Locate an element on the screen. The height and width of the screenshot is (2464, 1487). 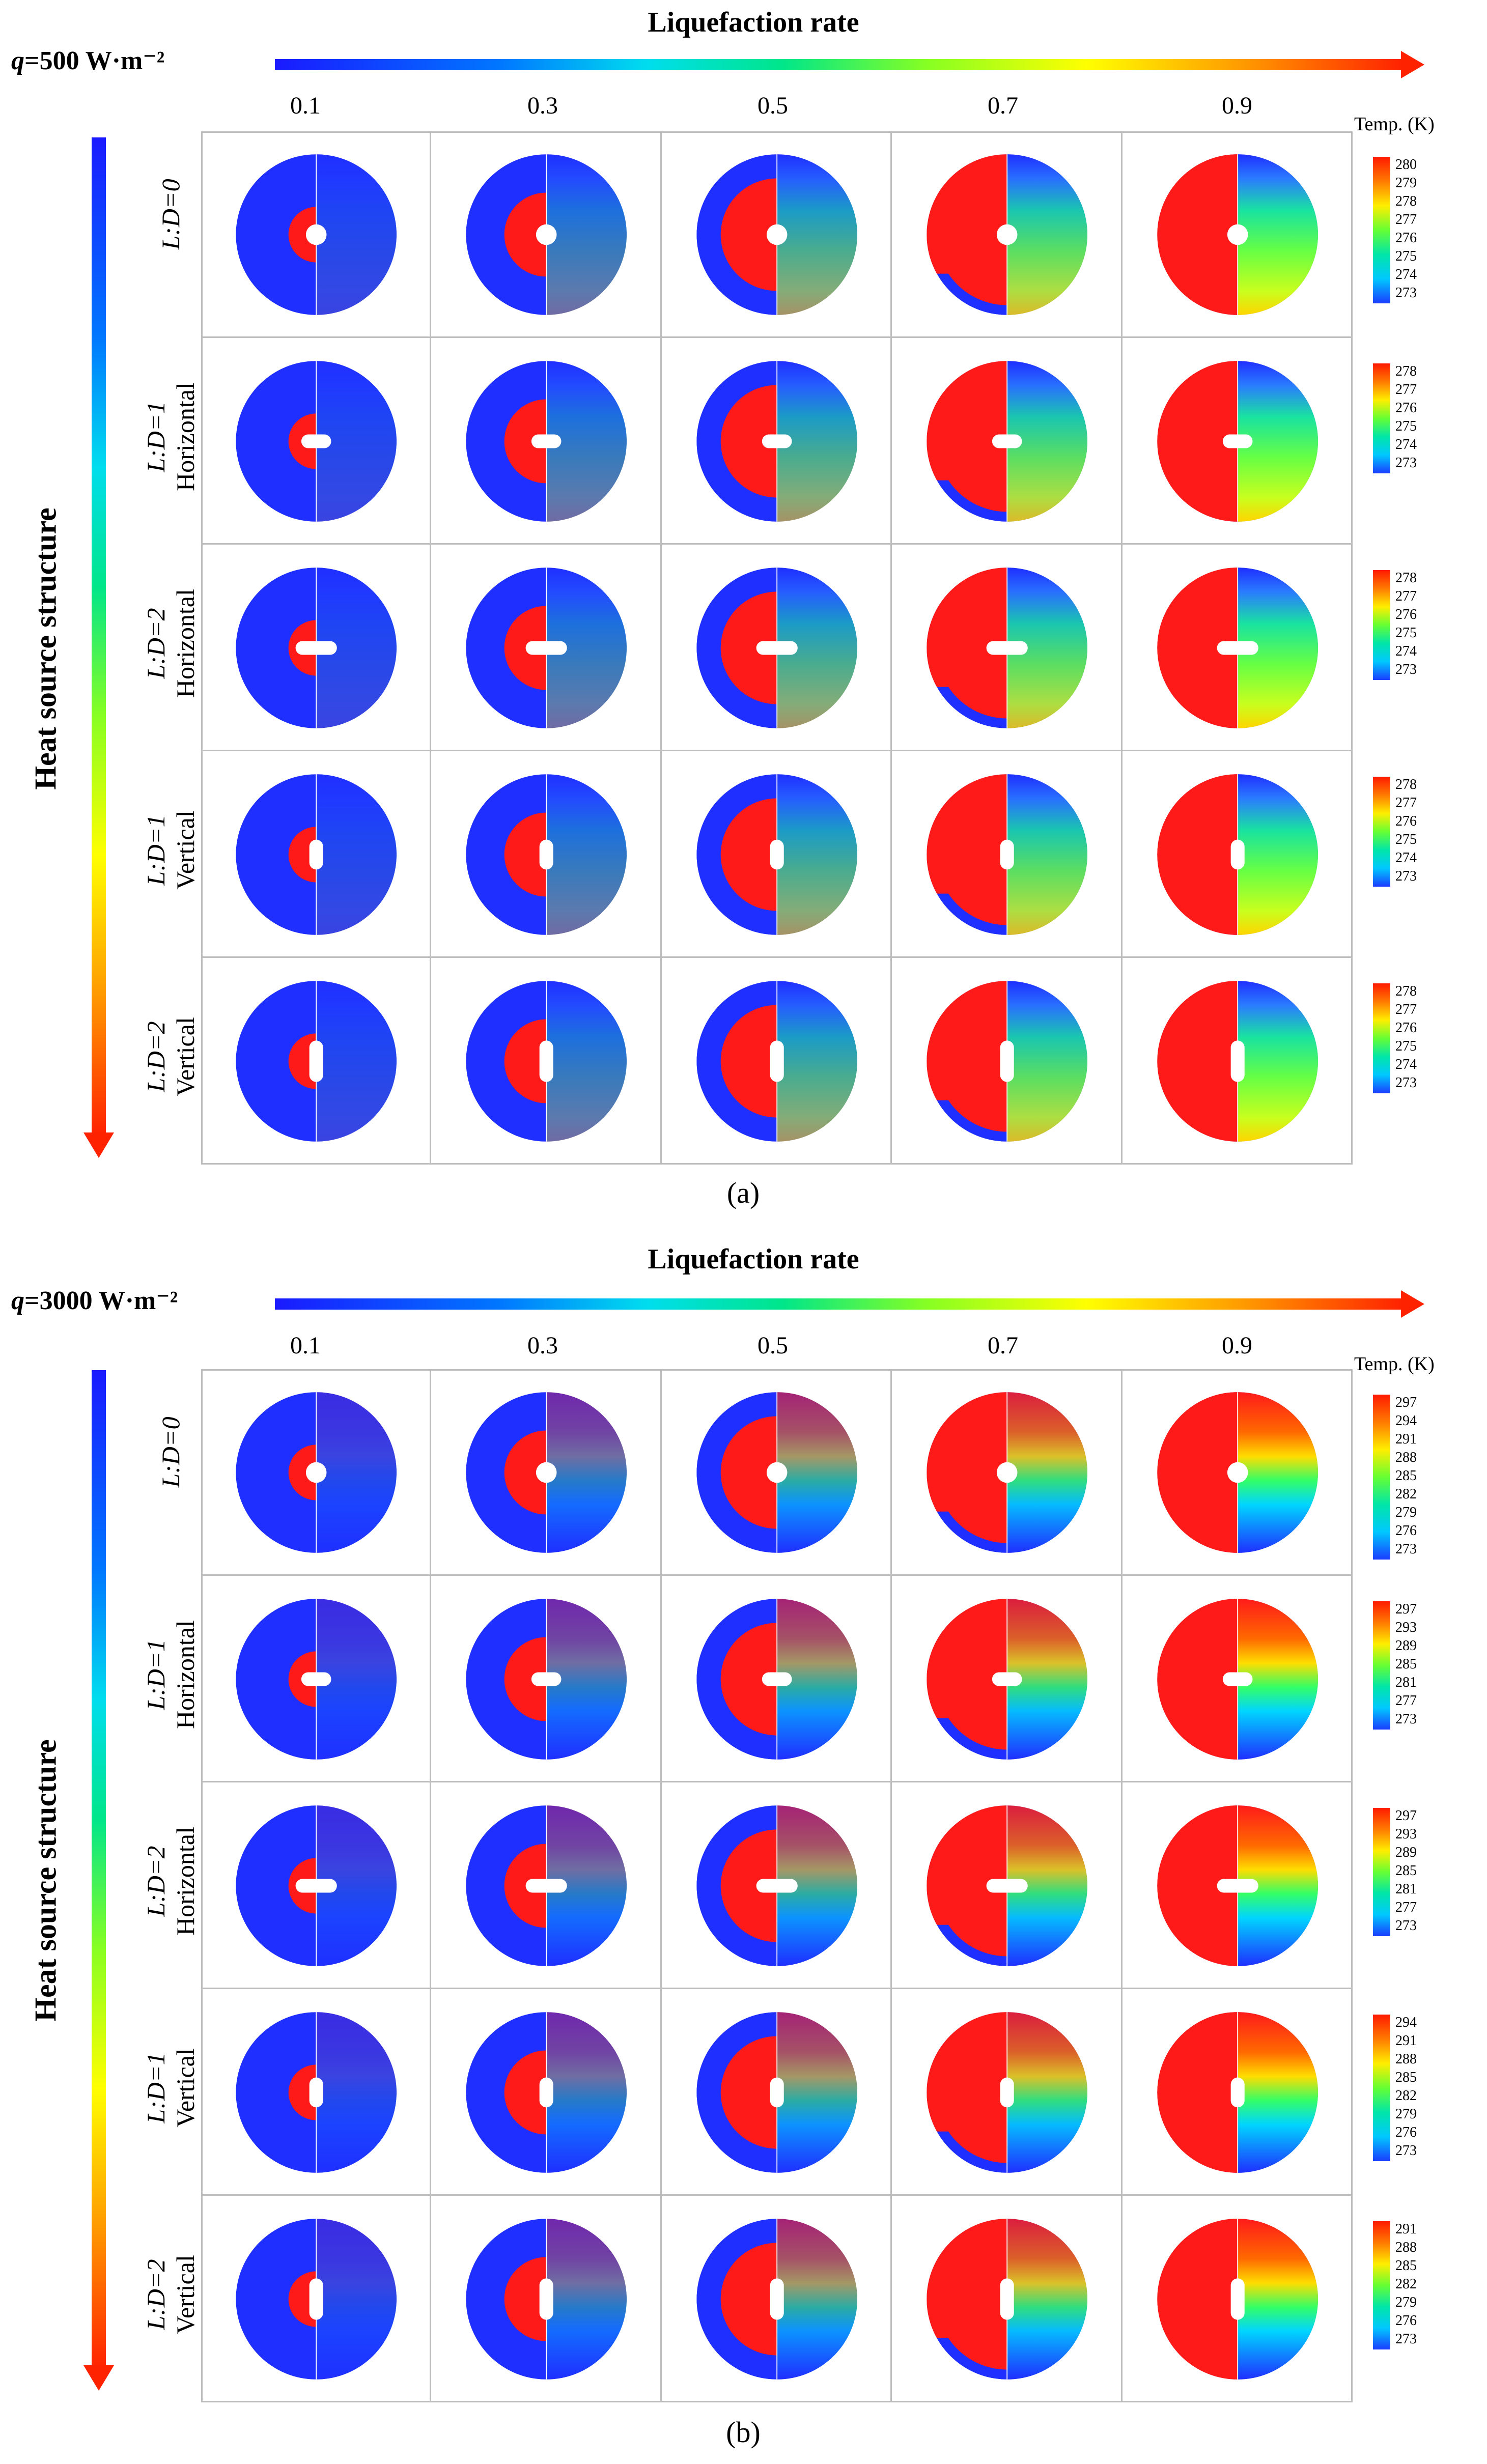
colorbar-tick: 281 is located at coordinates (1406, 1682).